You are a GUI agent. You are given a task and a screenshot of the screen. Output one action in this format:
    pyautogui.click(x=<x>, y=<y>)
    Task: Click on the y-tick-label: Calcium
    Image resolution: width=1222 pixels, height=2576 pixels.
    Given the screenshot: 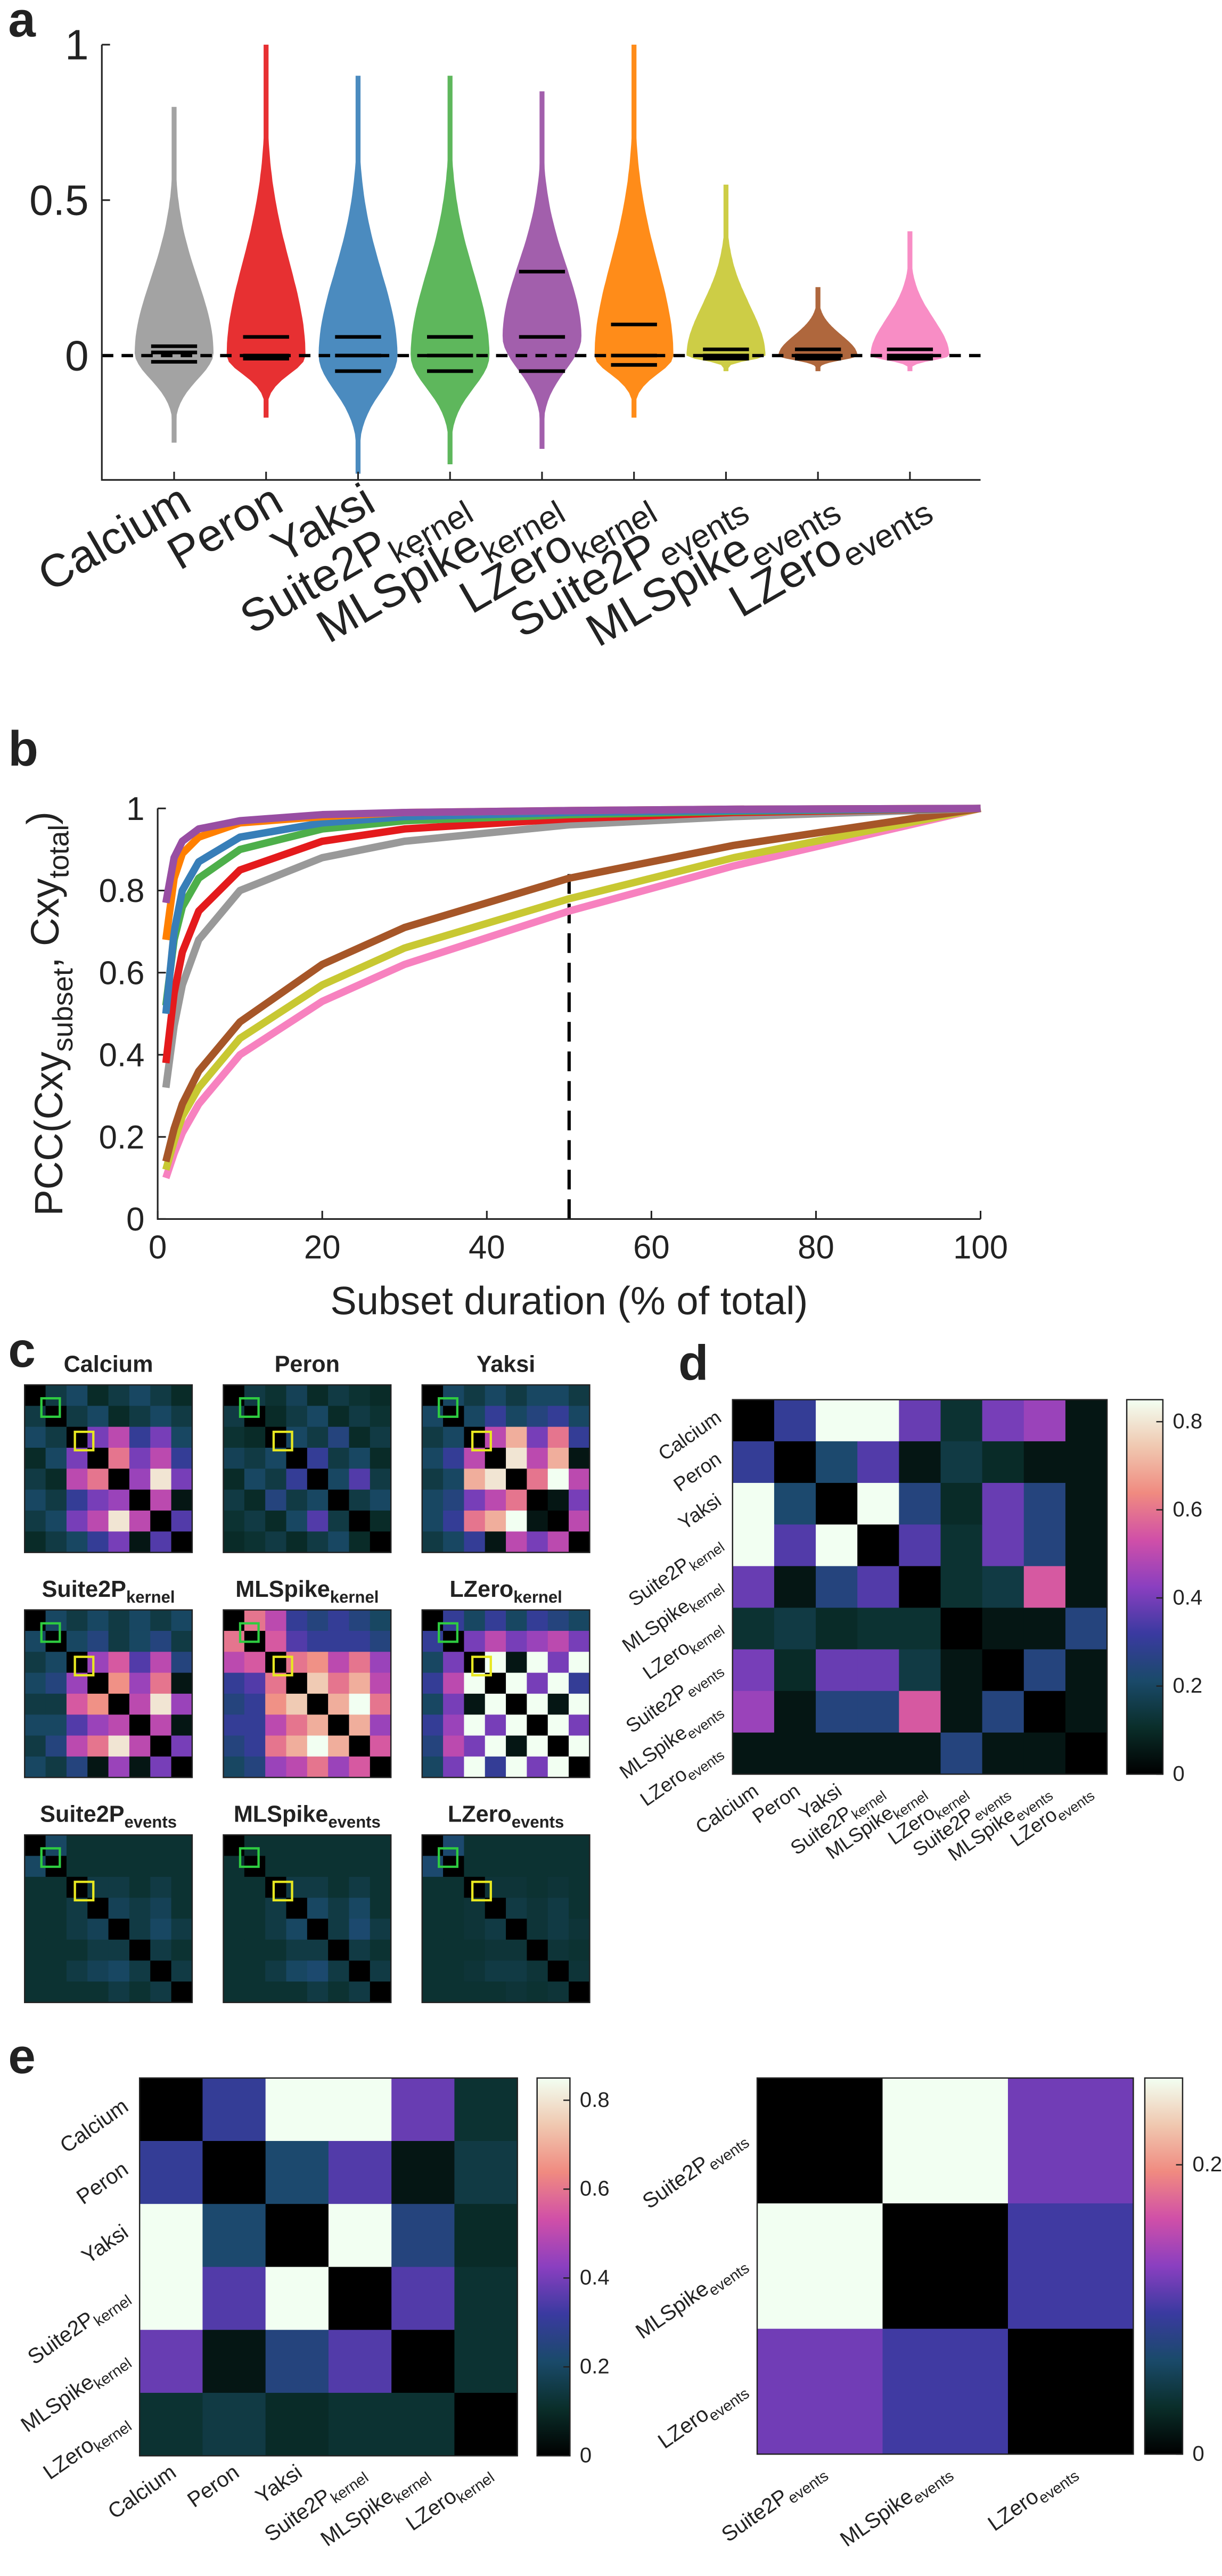 What is the action you would take?
    pyautogui.click(x=94, y=2125)
    